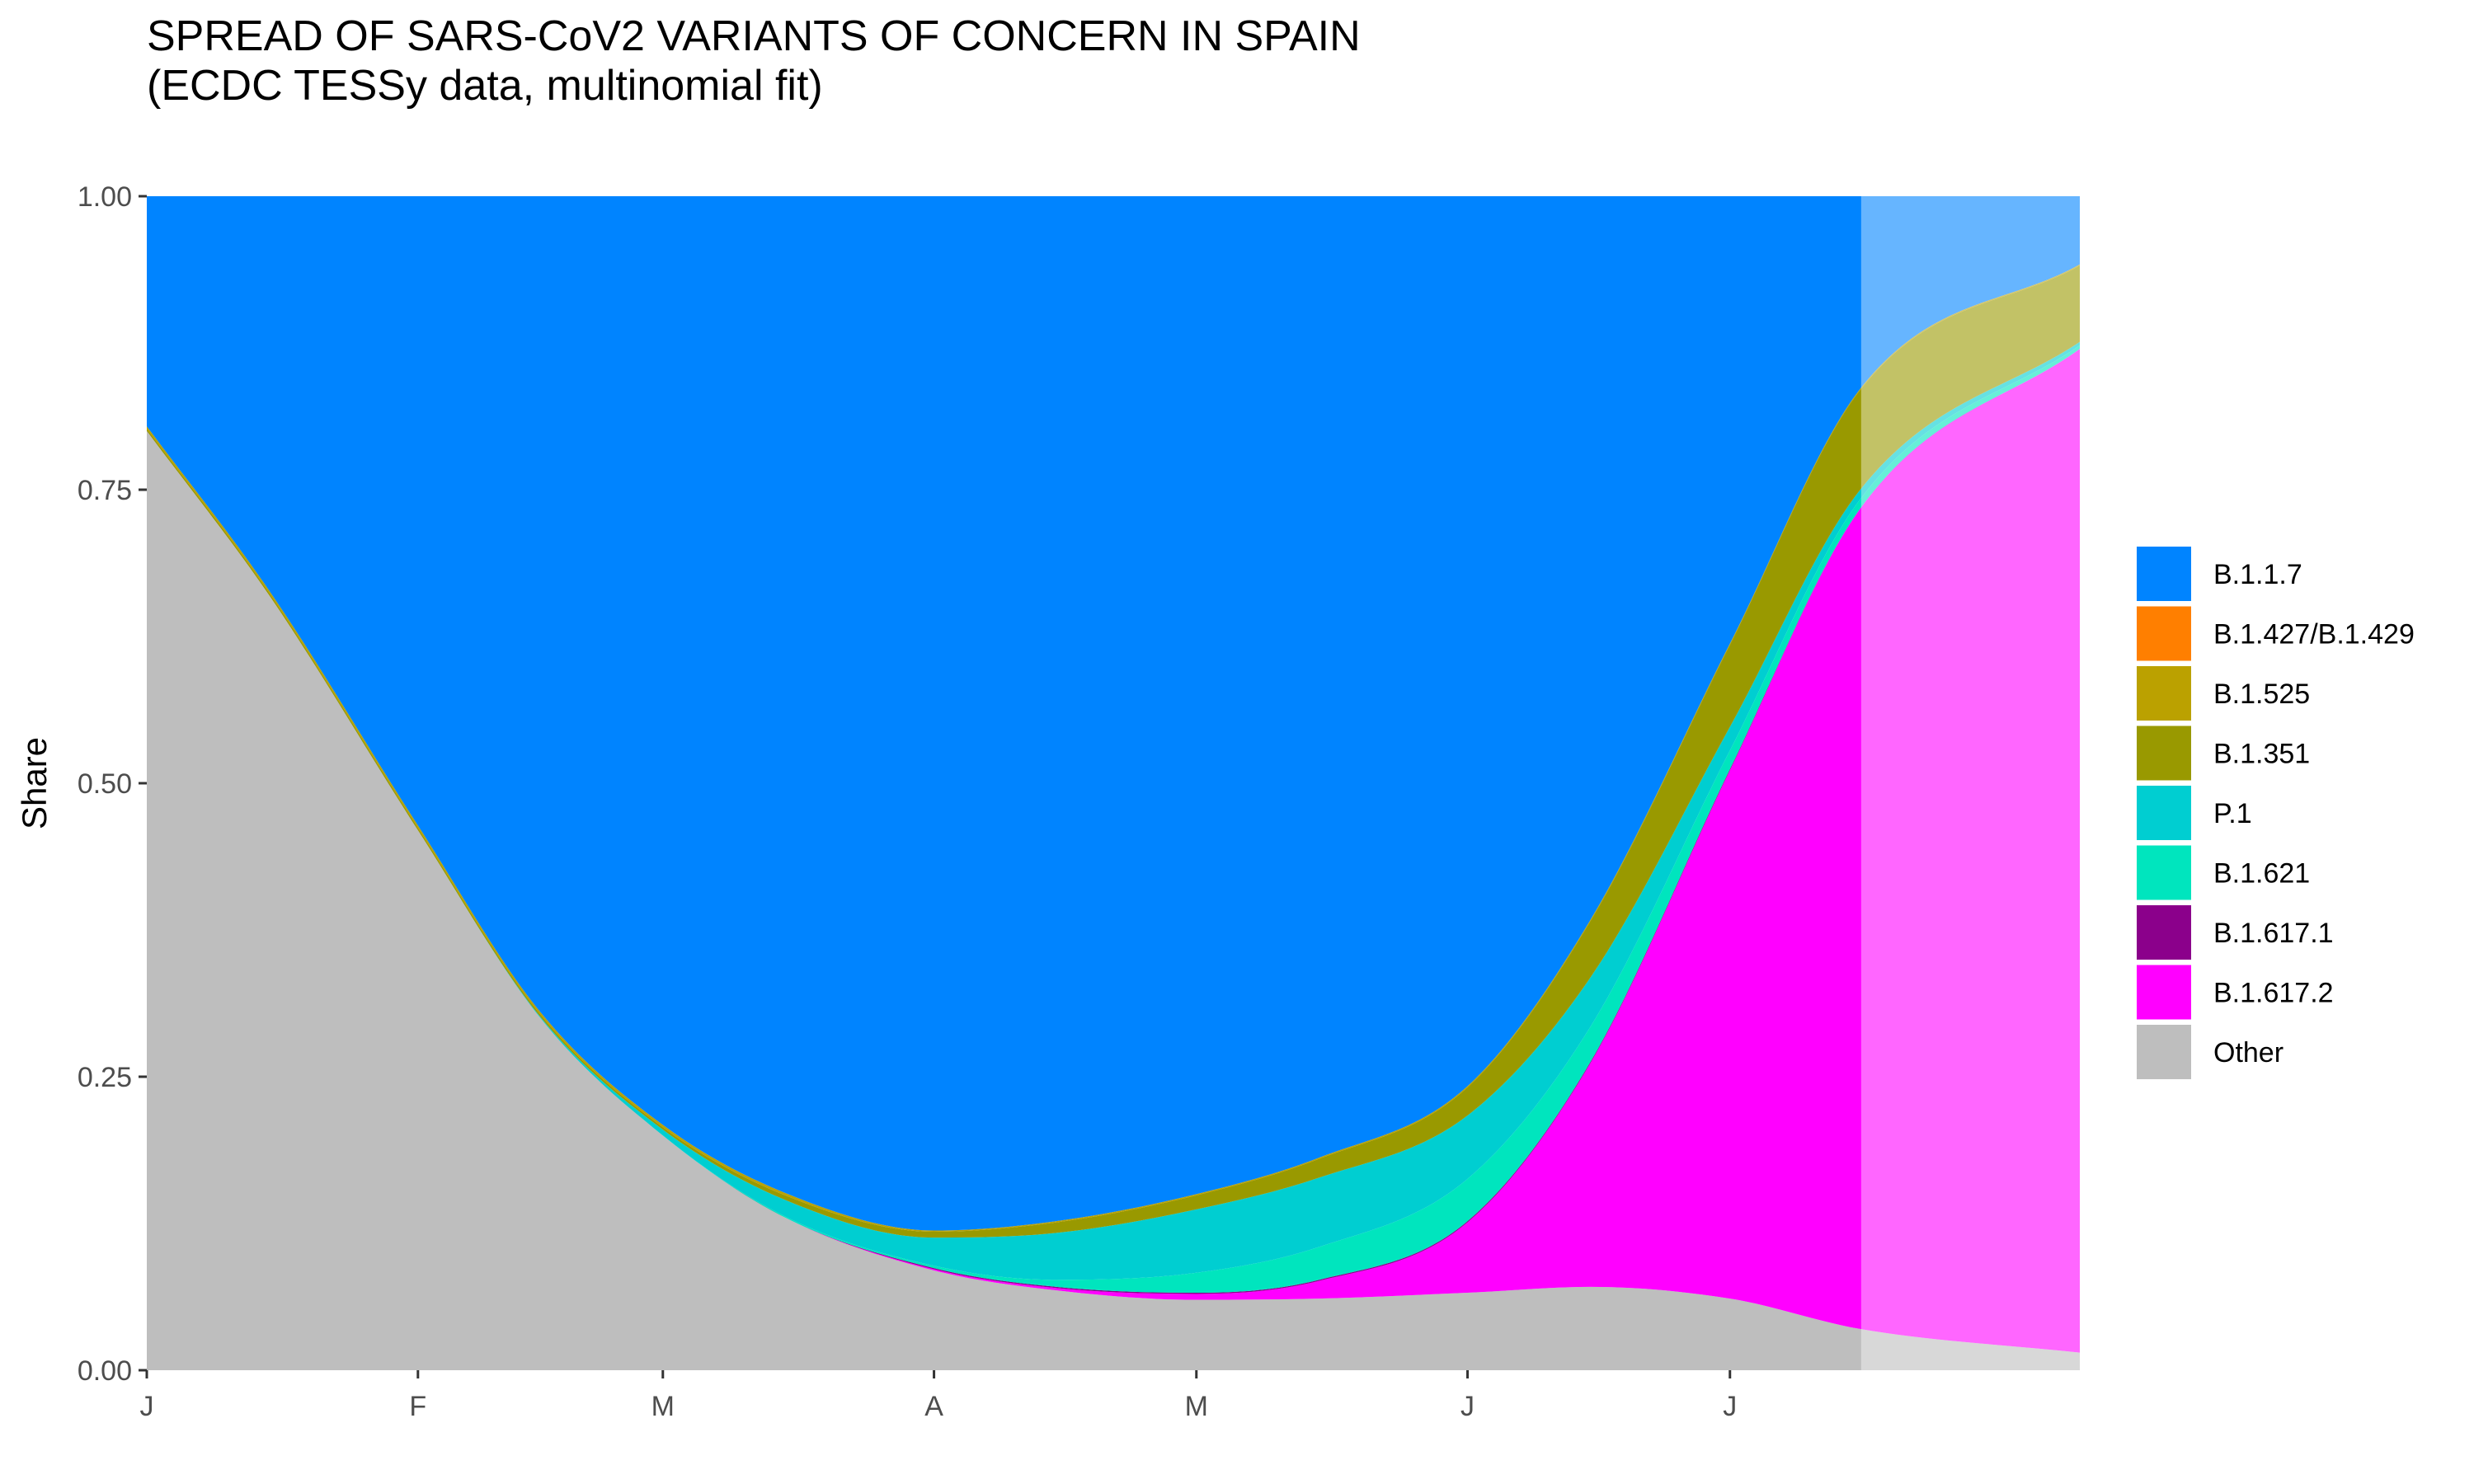 The height and width of the screenshot is (1484, 2474). What do you see at coordinates (2232, 813) in the screenshot?
I see `legend-label: P.1` at bounding box center [2232, 813].